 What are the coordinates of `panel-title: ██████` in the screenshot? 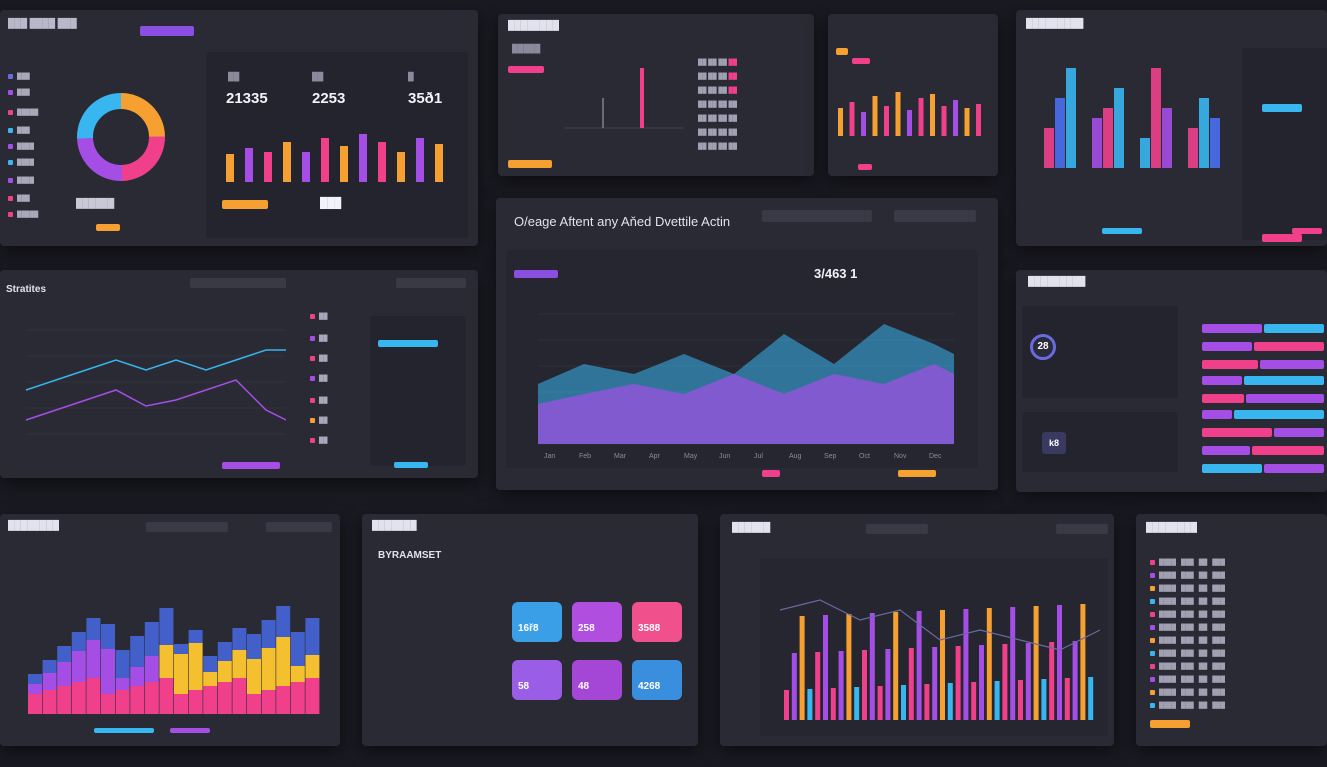 It's located at (751, 527).